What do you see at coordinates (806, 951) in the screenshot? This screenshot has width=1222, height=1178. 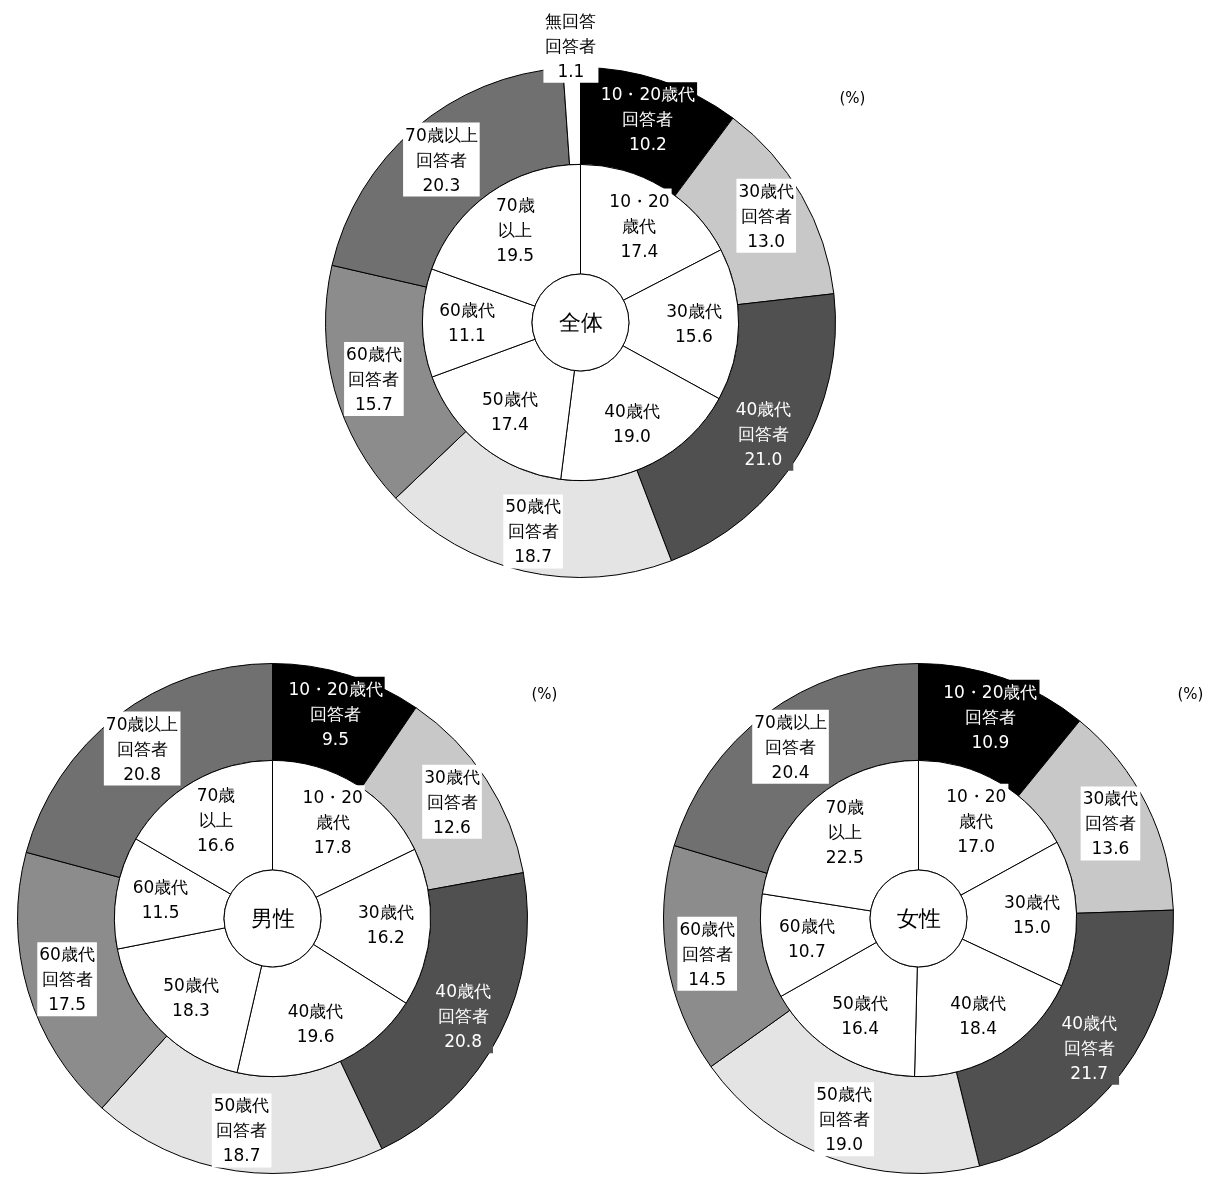 I see `data-label: 10.7` at bounding box center [806, 951].